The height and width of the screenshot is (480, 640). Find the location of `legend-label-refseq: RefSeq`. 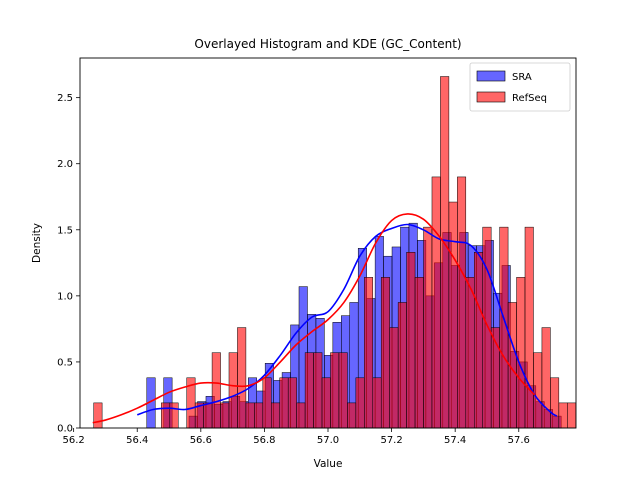

legend-label-refseq: RefSeq is located at coordinates (529, 98).